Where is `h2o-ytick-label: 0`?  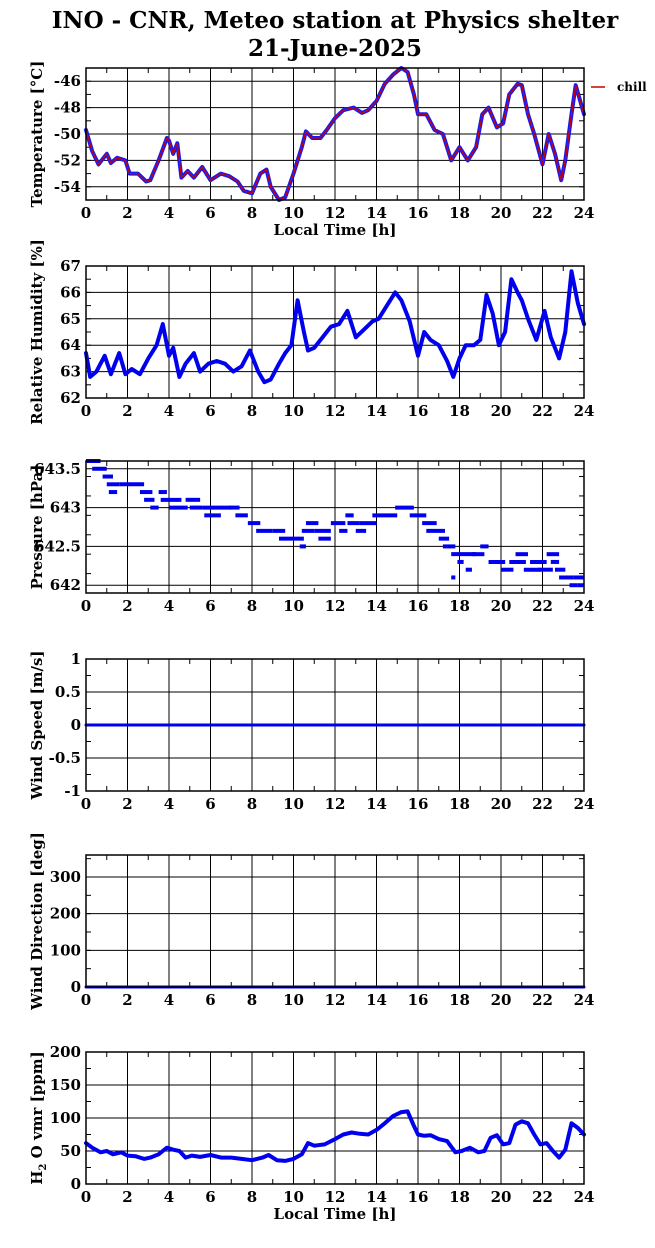
h2o-ytick-label: 0 is located at coordinates (76, 1184).